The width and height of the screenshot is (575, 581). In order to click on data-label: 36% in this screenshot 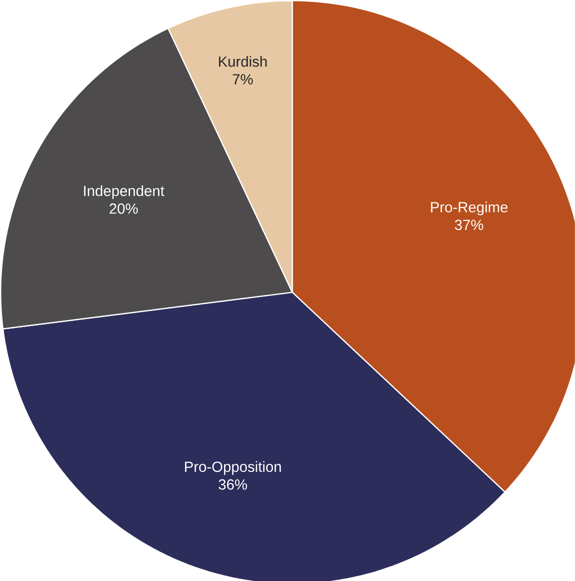, I will do `click(233, 484)`.